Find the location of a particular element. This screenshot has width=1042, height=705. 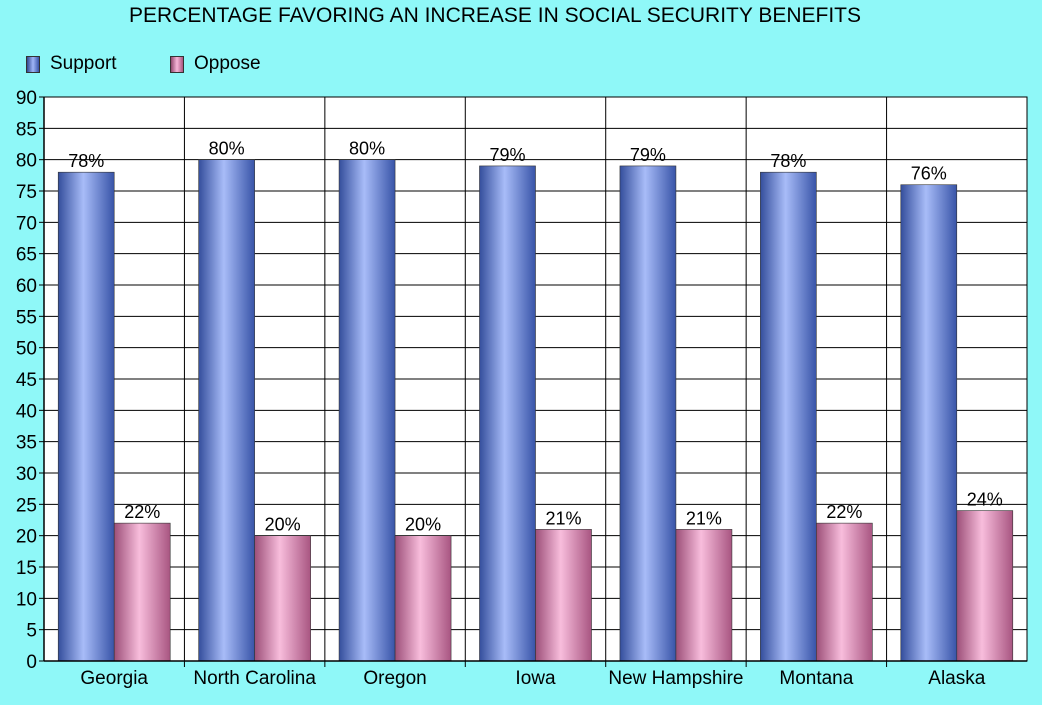

y-tick-label: 55 is located at coordinates (26, 317).